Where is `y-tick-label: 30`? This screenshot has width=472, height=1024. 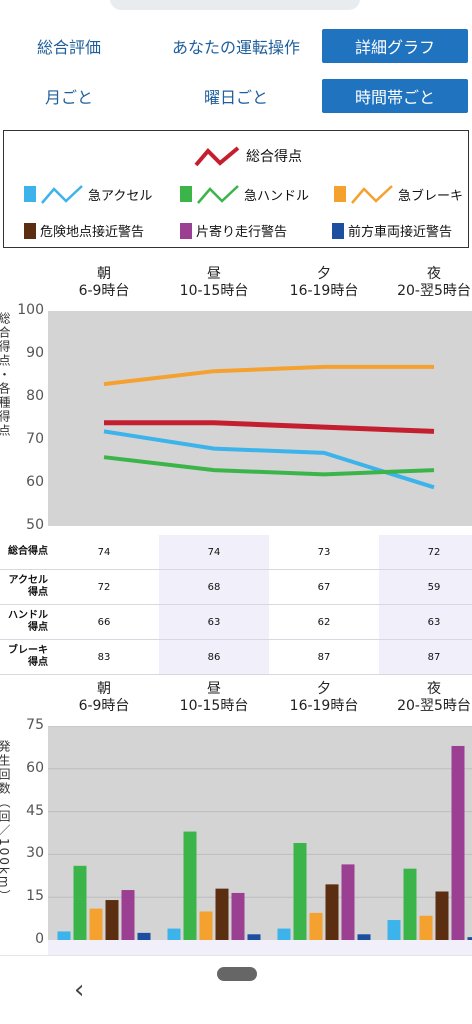
y-tick-label: 30 is located at coordinates (35, 853).